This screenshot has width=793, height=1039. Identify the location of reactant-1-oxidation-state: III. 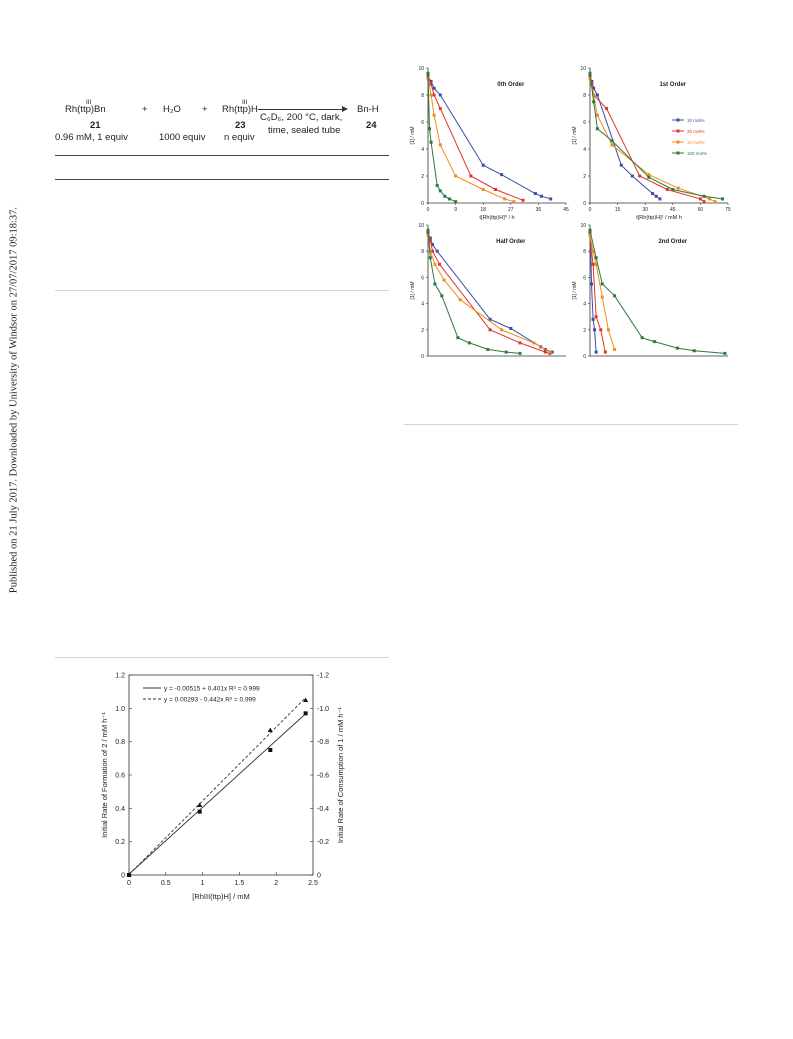
(89, 102).